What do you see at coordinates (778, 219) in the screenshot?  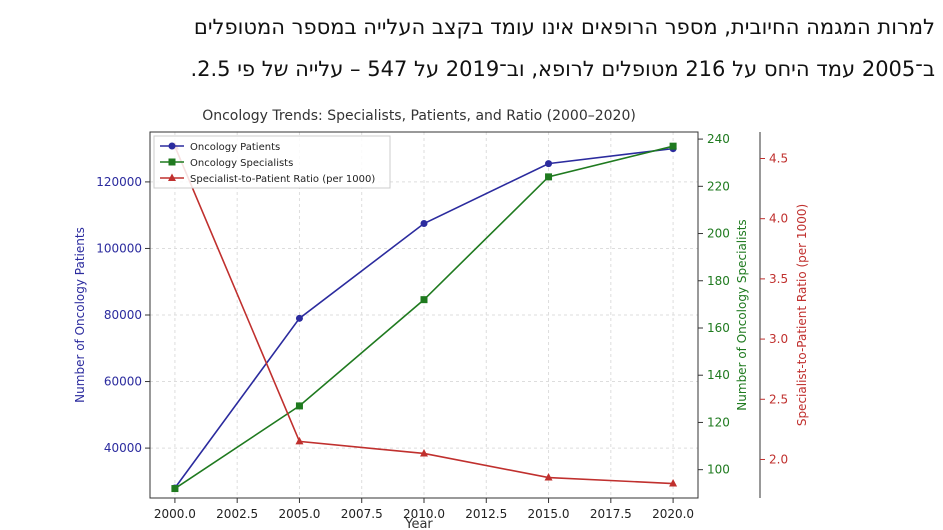 I see `right2-tick-label: 4.0` at bounding box center [778, 219].